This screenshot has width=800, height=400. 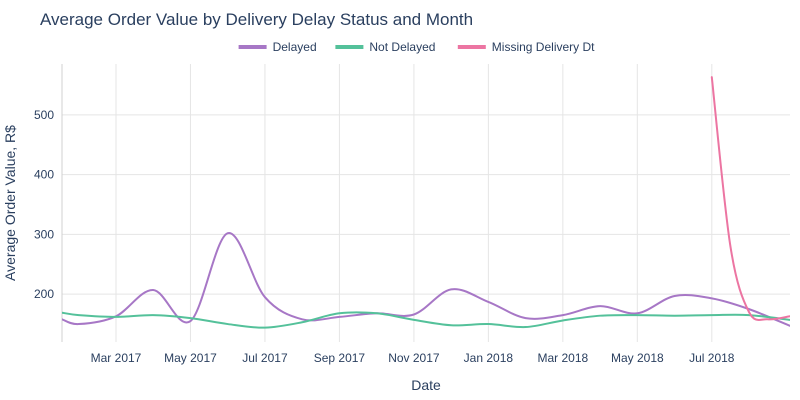 I want to click on y-ticks: 200 300 400 500, so click(x=44, y=204).